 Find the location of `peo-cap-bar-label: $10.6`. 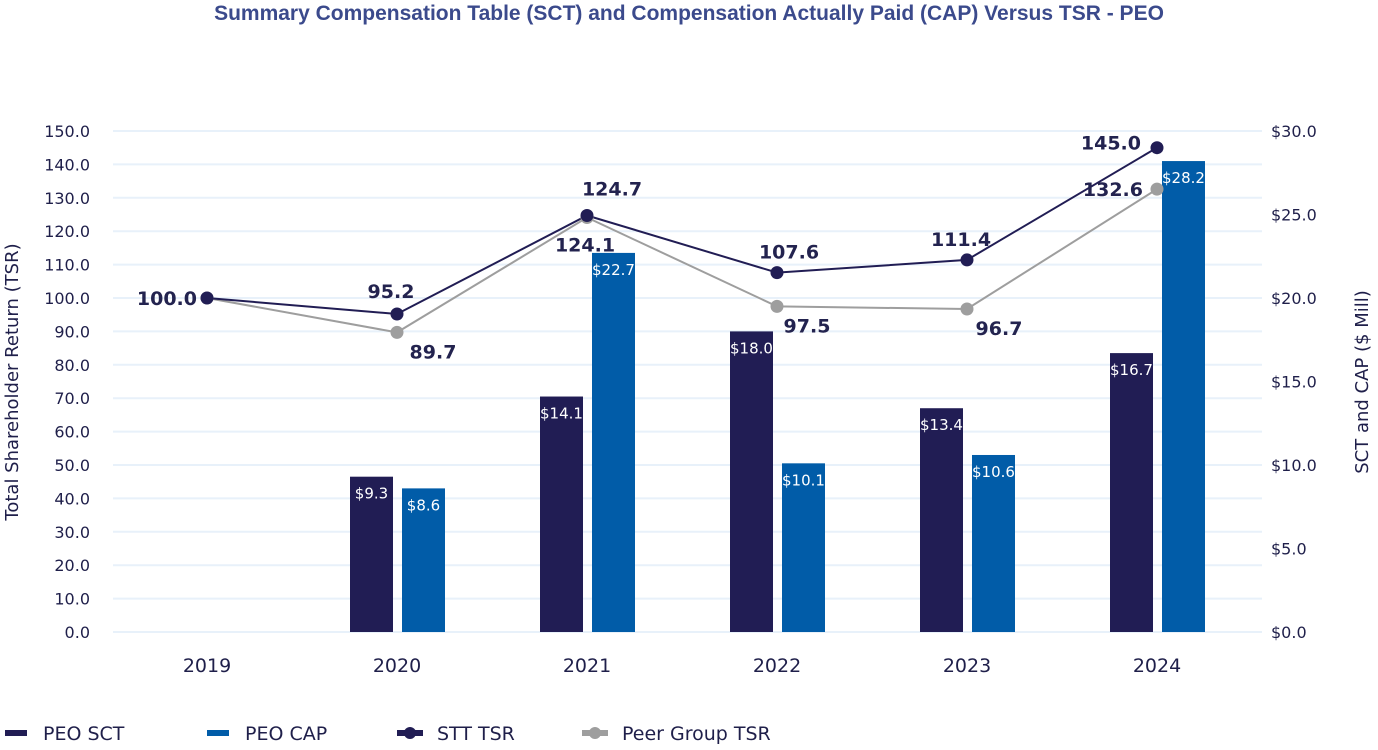

peo-cap-bar-label: $10.6 is located at coordinates (993, 472).